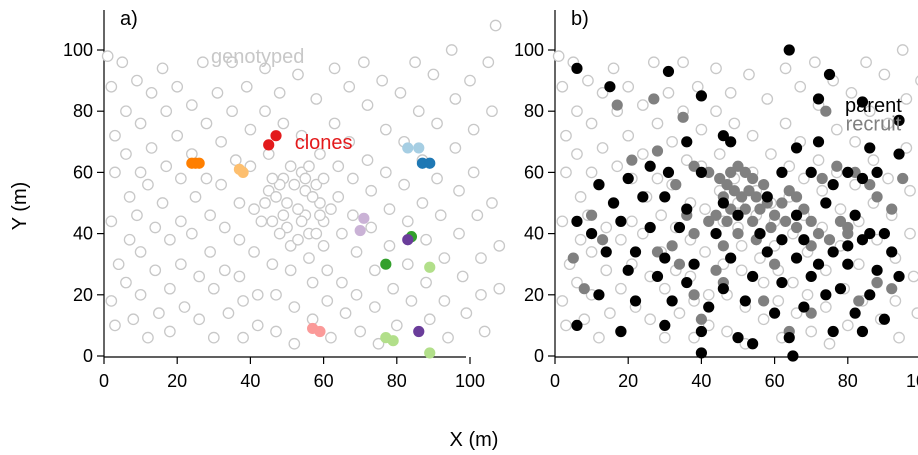 The width and height of the screenshot is (918, 455). What do you see at coordinates (912, 381) in the screenshot?
I see `x-tick-label: 100` at bounding box center [912, 381].